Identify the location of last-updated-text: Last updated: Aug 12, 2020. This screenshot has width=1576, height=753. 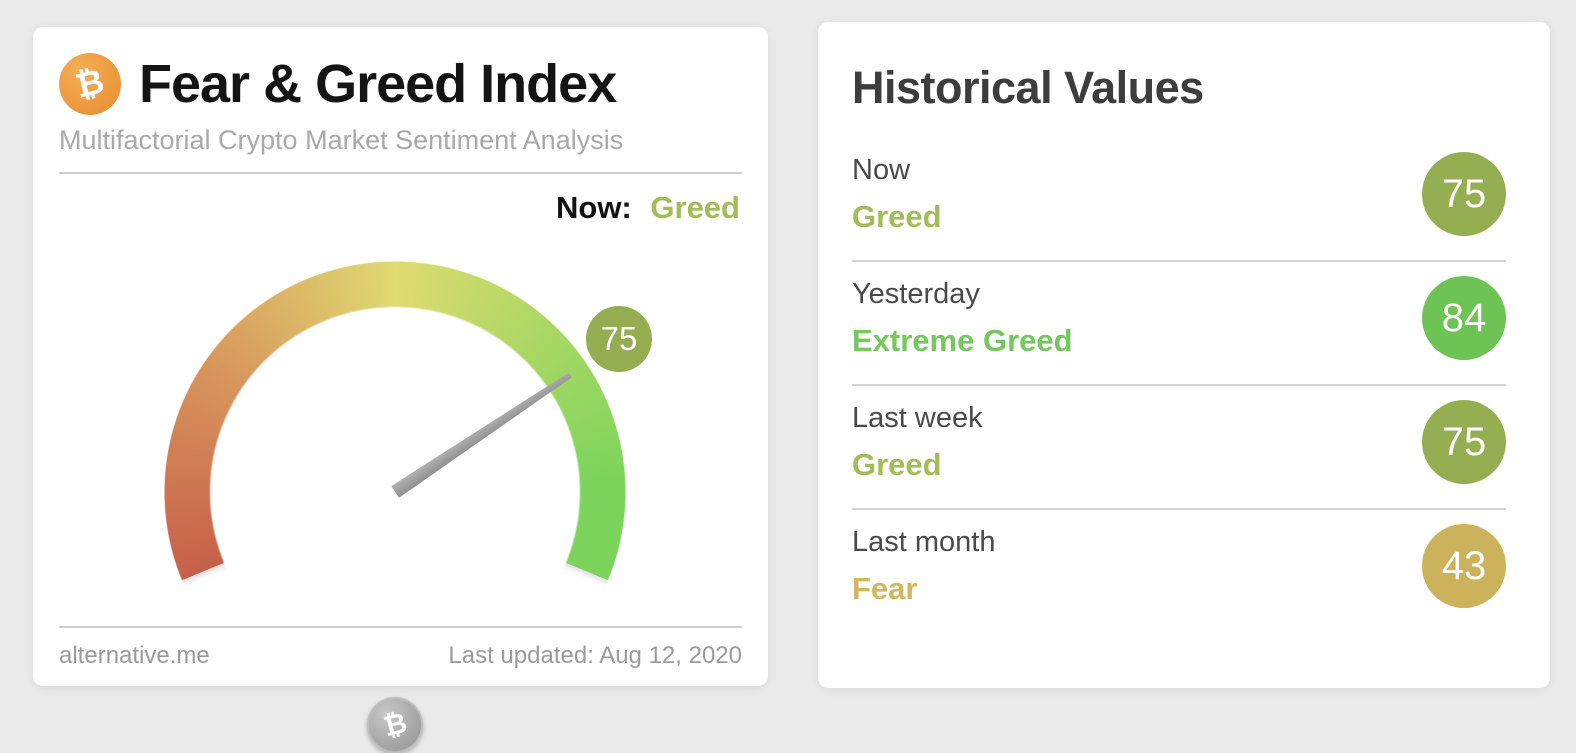
(595, 655).